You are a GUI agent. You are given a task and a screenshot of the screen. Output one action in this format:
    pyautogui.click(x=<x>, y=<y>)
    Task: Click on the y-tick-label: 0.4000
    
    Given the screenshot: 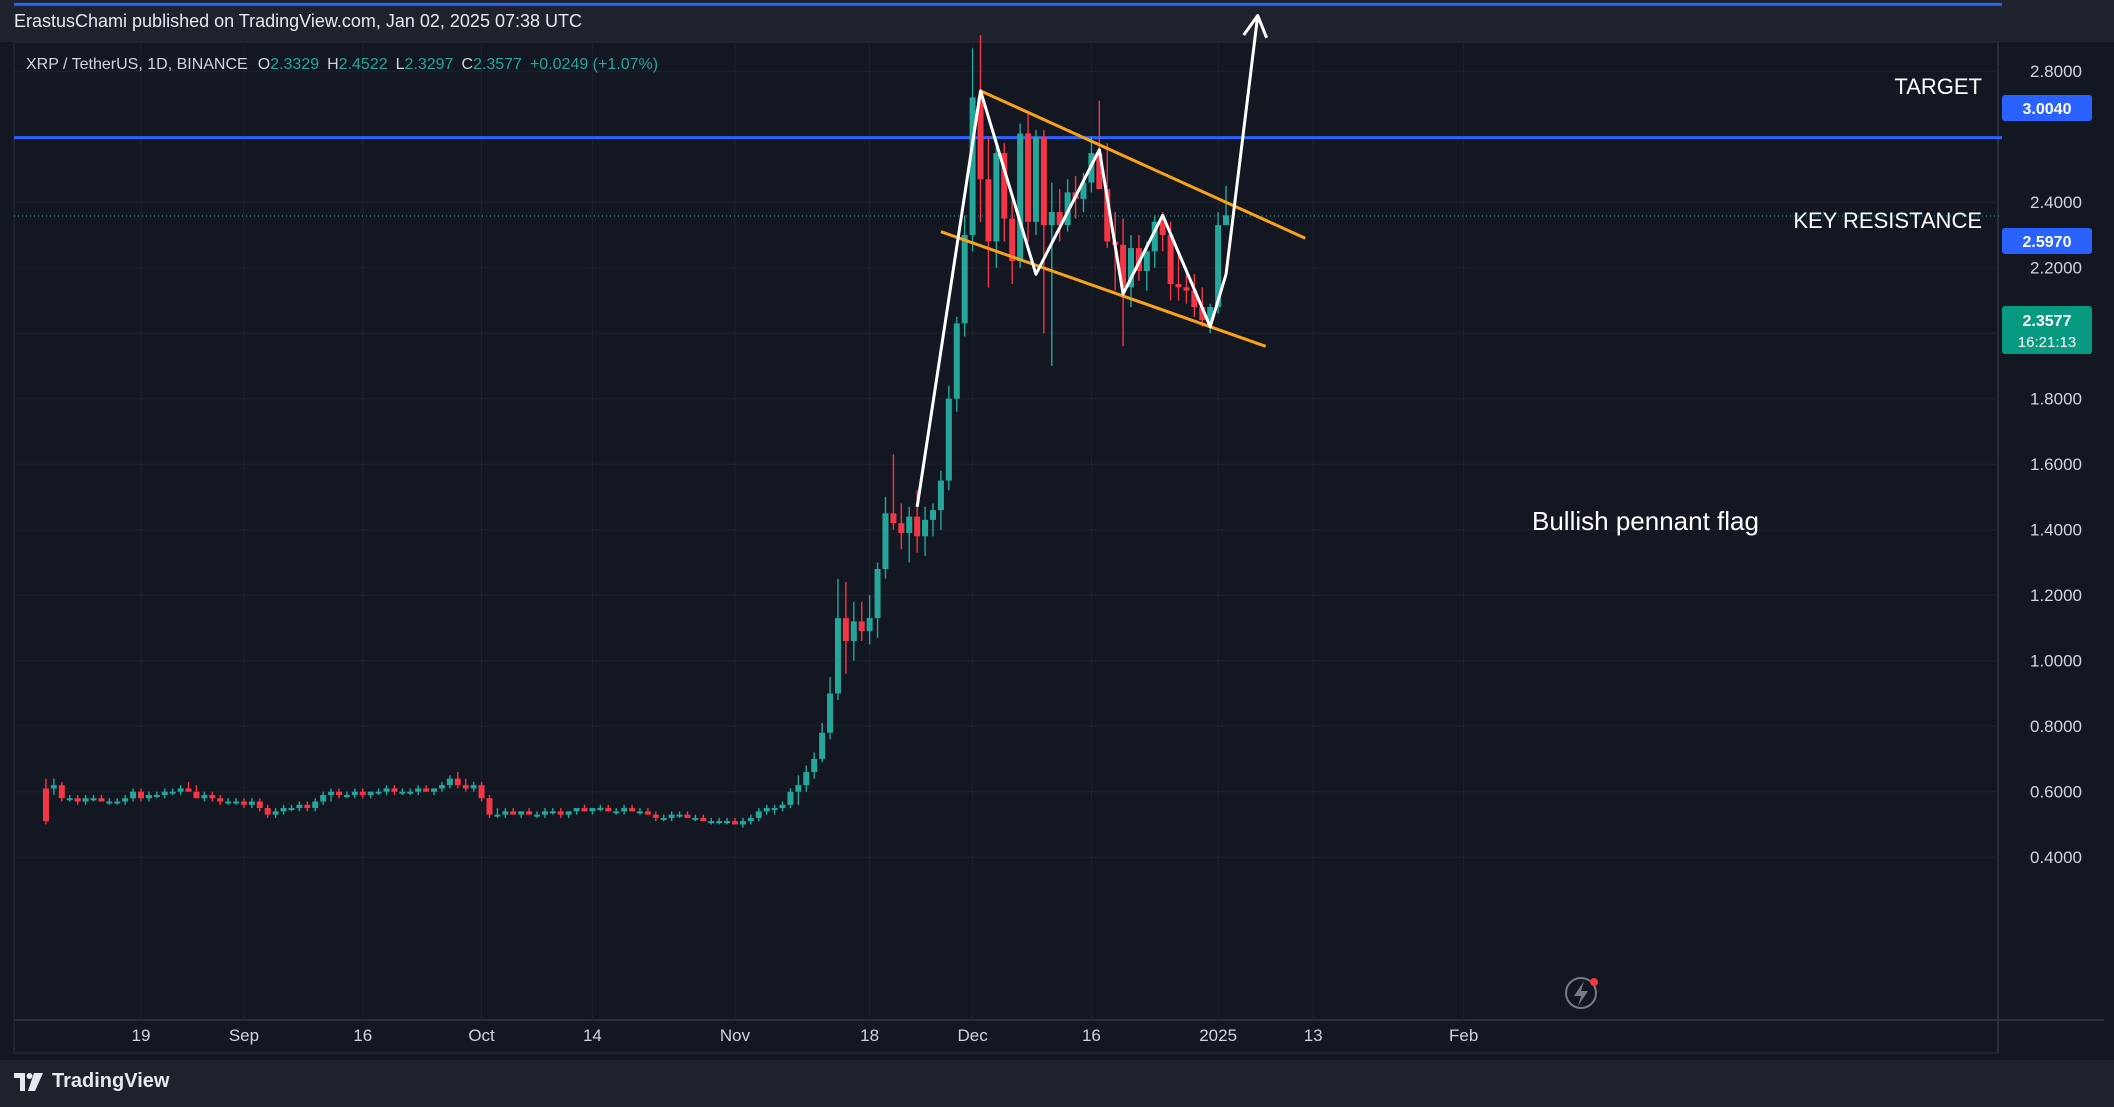 What is the action you would take?
    pyautogui.click(x=2056, y=857)
    